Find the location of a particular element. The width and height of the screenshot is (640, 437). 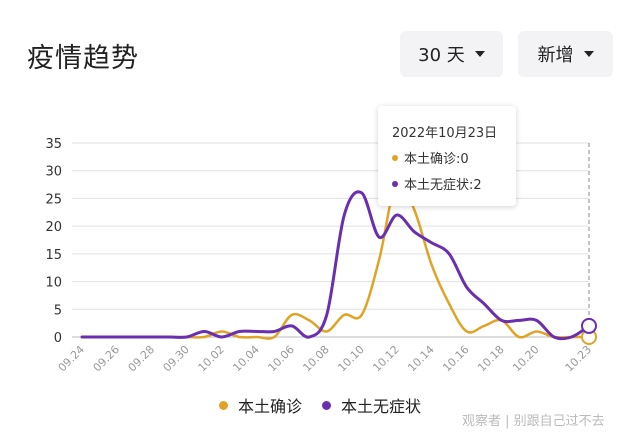

asymptomatic-dot-icon is located at coordinates (395, 183).